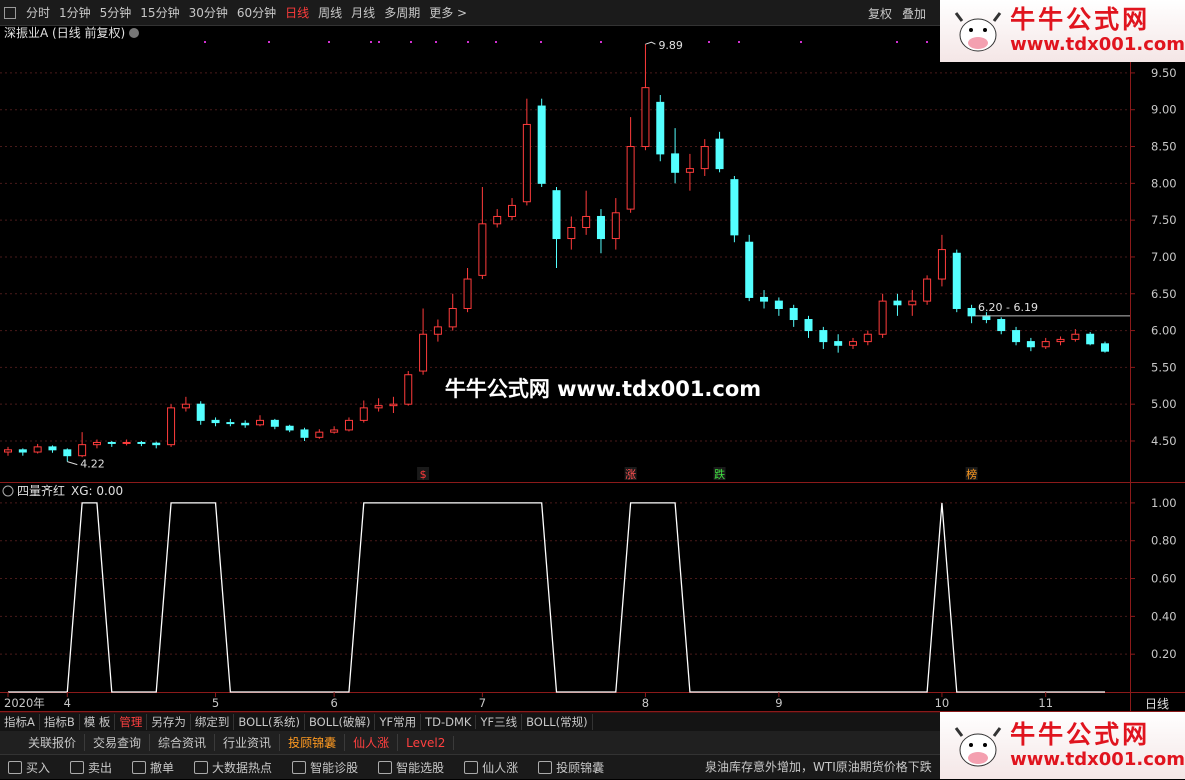 The image size is (1185, 780). I want to click on tool-button: 叠加, so click(914, 13).